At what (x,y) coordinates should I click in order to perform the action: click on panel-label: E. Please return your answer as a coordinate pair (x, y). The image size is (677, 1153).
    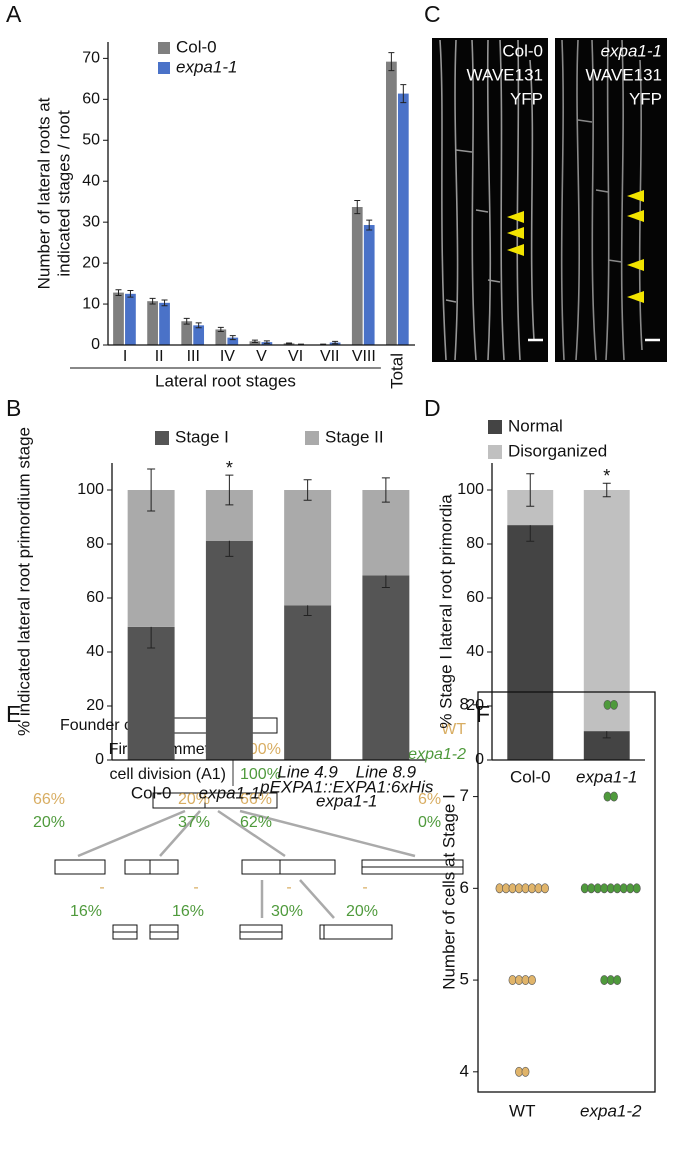
    Looking at the image, I should click on (13, 714).